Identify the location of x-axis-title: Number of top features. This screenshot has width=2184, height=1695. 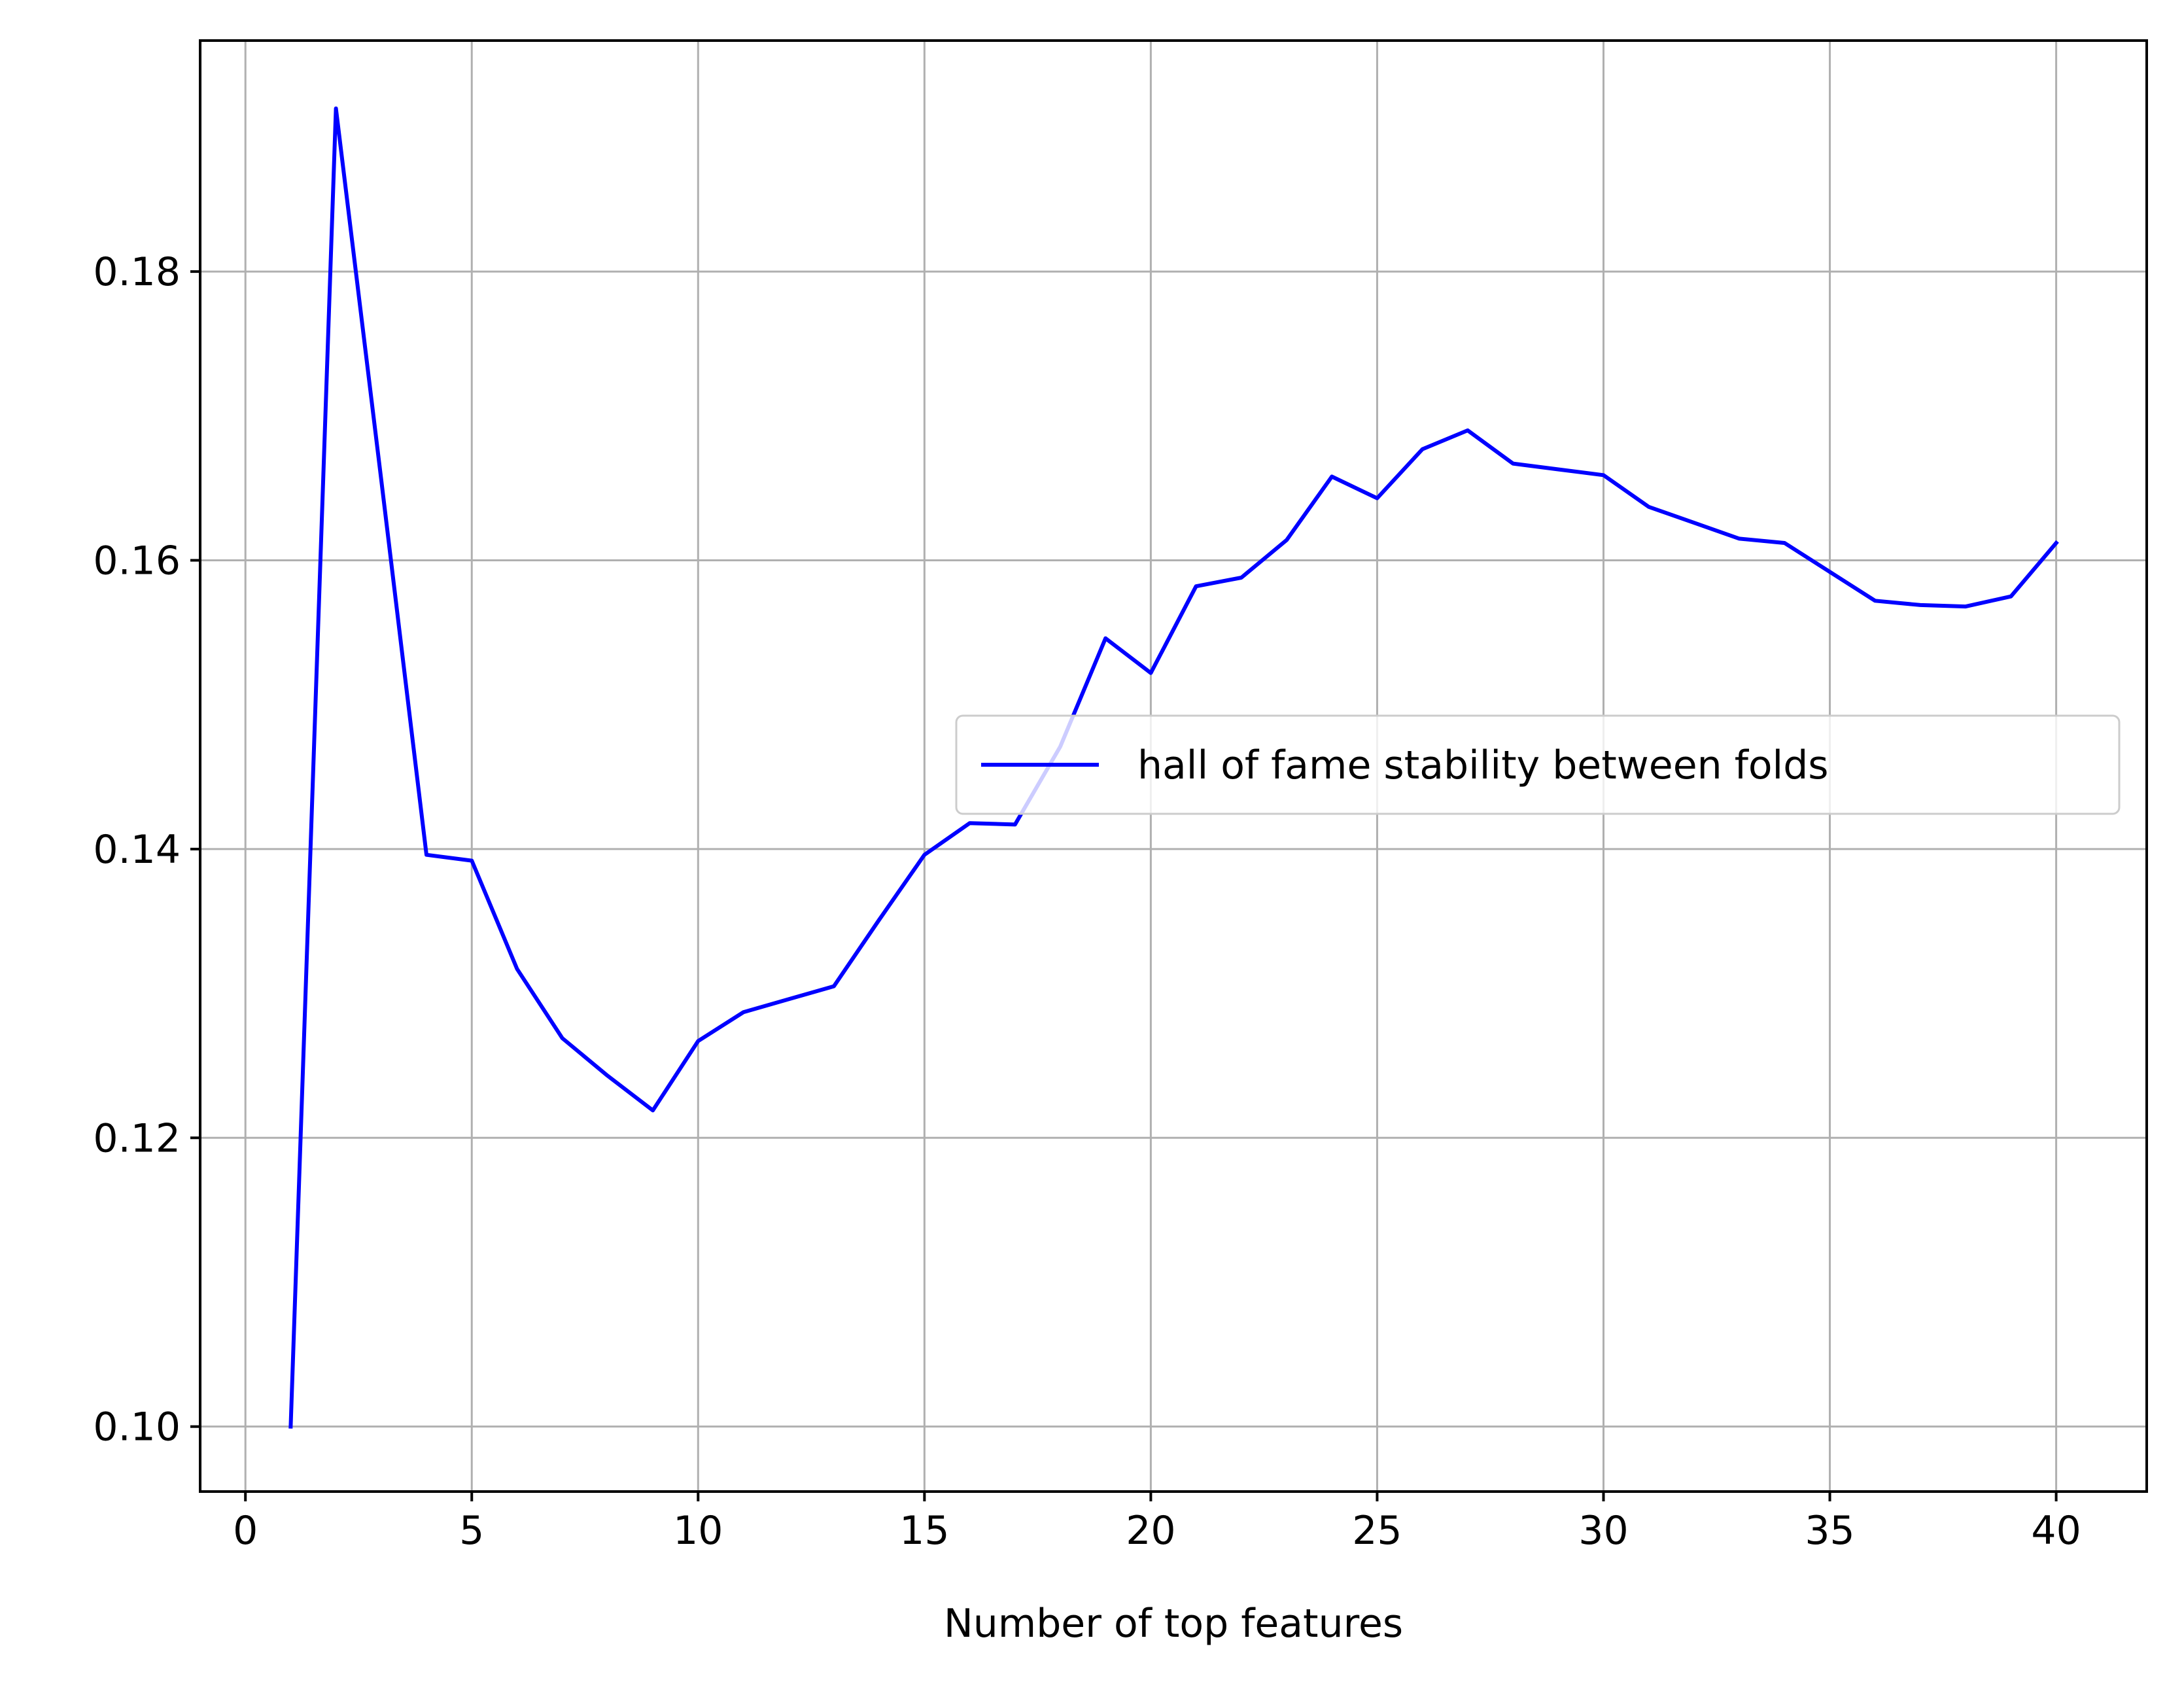
(1173, 1624).